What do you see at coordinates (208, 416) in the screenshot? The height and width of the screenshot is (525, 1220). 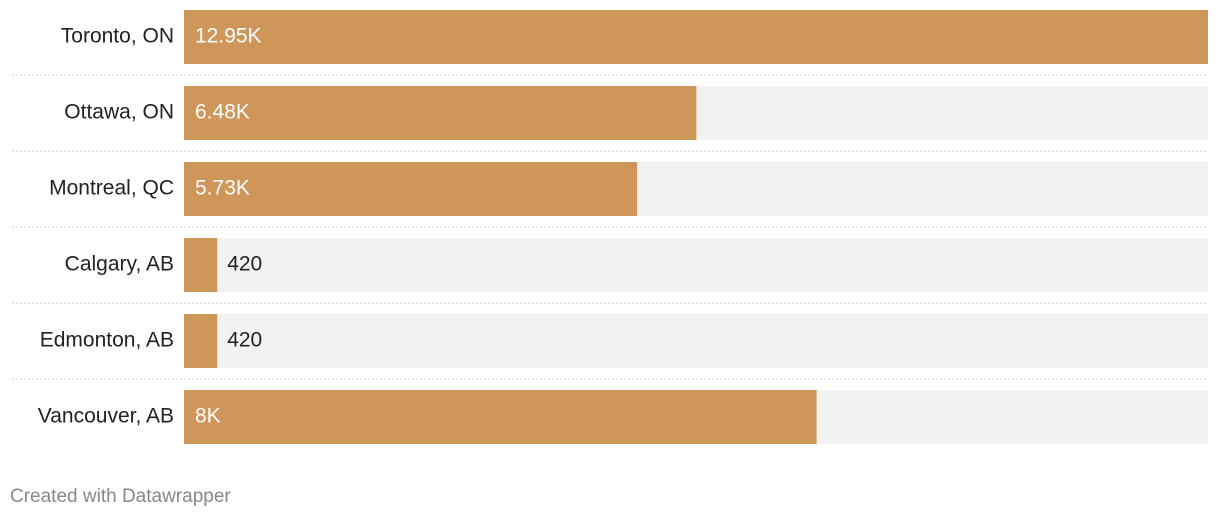 I see `value-label: 8K` at bounding box center [208, 416].